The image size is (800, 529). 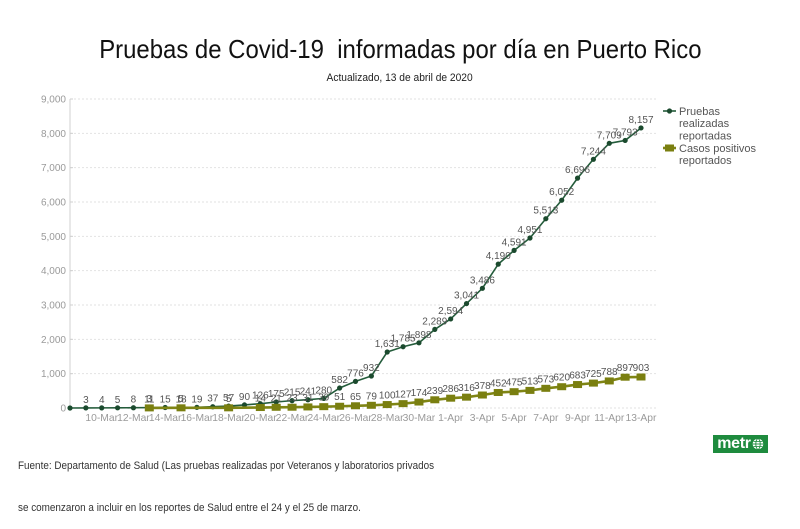 I want to click on y-tick-label: 0, so click(x=63, y=409).